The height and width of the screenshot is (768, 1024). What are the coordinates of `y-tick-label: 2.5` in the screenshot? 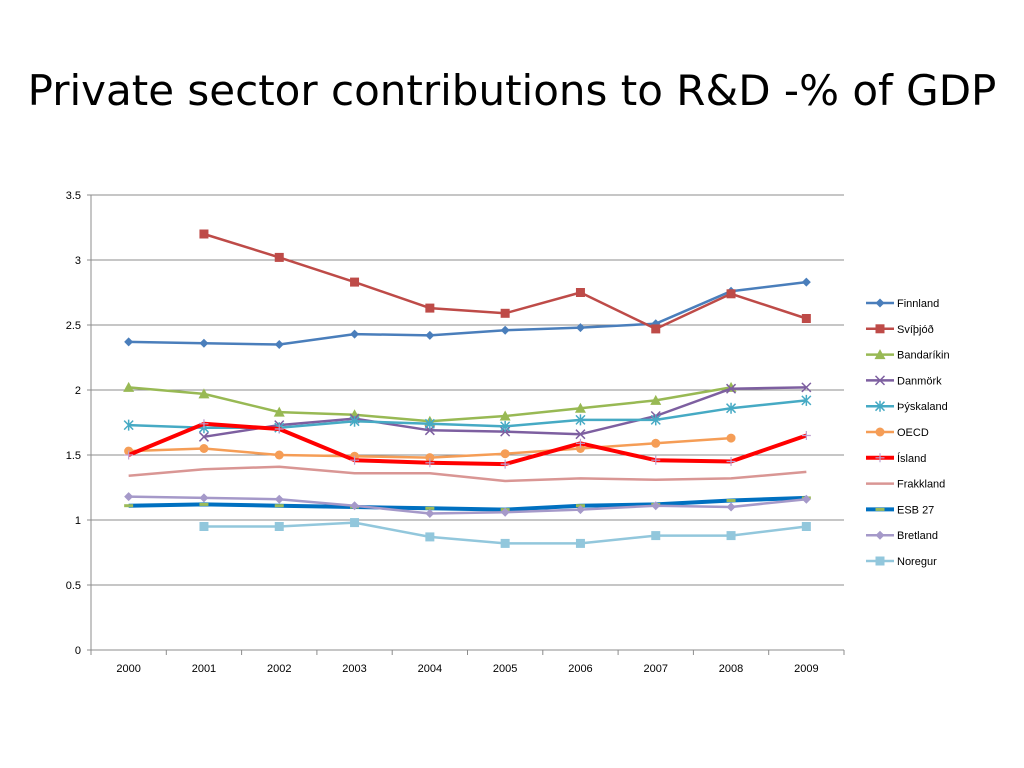 It's located at (73, 326).